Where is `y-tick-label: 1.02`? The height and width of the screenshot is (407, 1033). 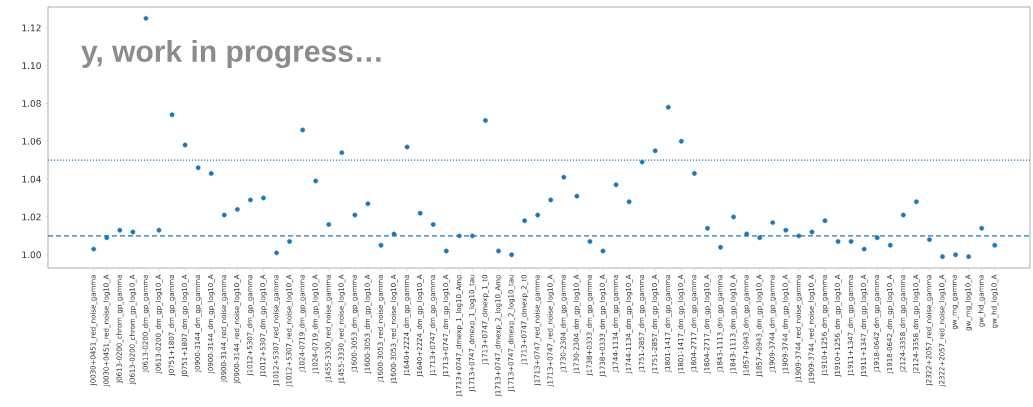
y-tick-label: 1.02 is located at coordinates (31, 217).